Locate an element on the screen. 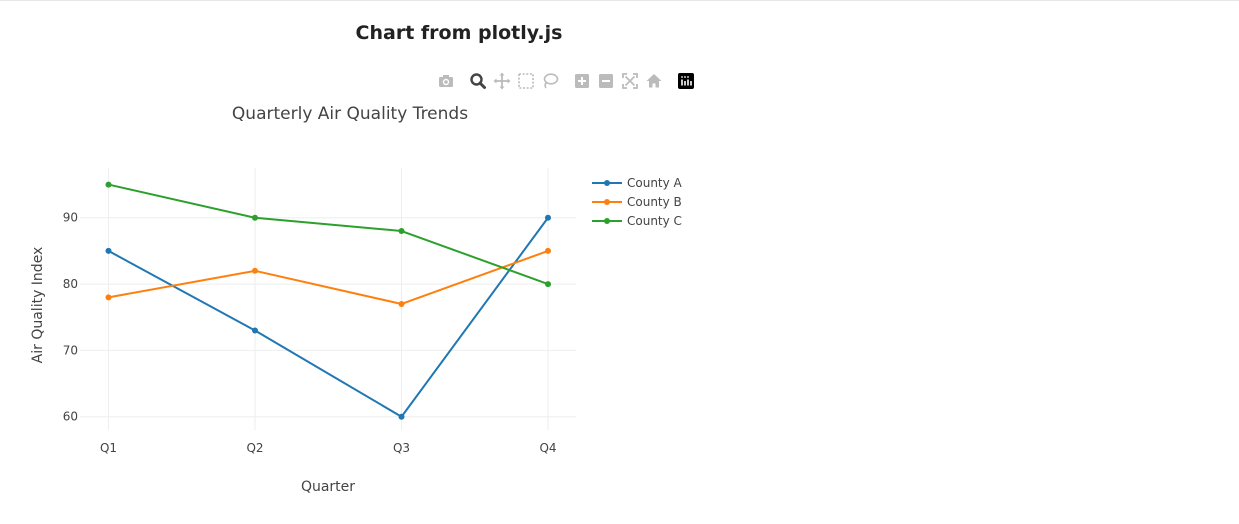 This screenshot has height=524, width=1239. pan-icon is located at coordinates (502, 81).